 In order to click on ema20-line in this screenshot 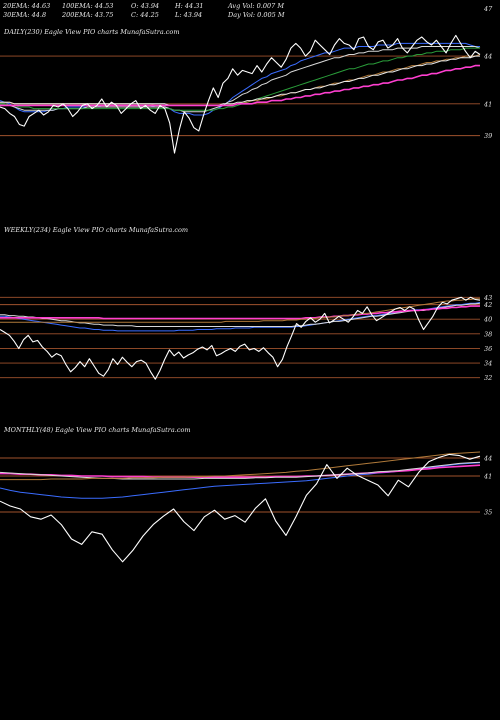, I will do `click(240, 480)`.